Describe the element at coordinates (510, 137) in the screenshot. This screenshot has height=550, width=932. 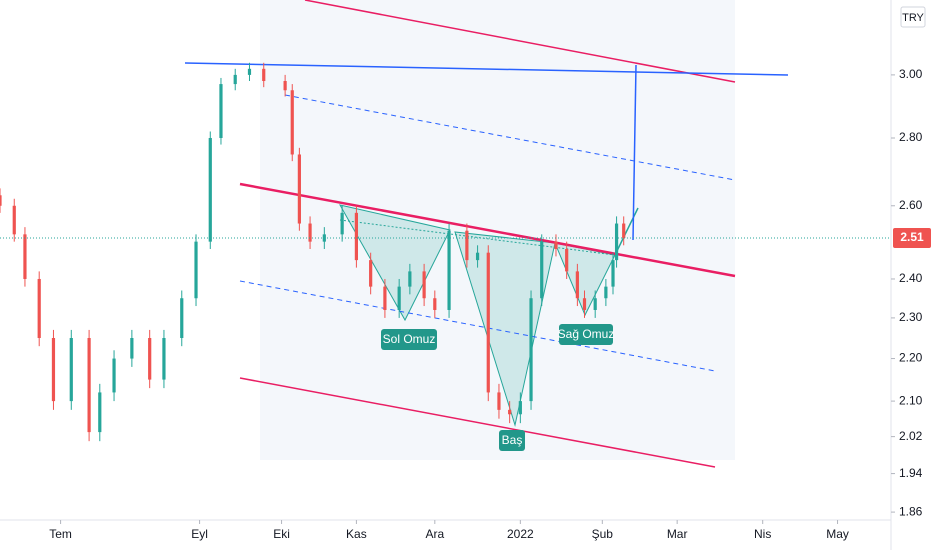
I see `channel-upper-mid` at that location.